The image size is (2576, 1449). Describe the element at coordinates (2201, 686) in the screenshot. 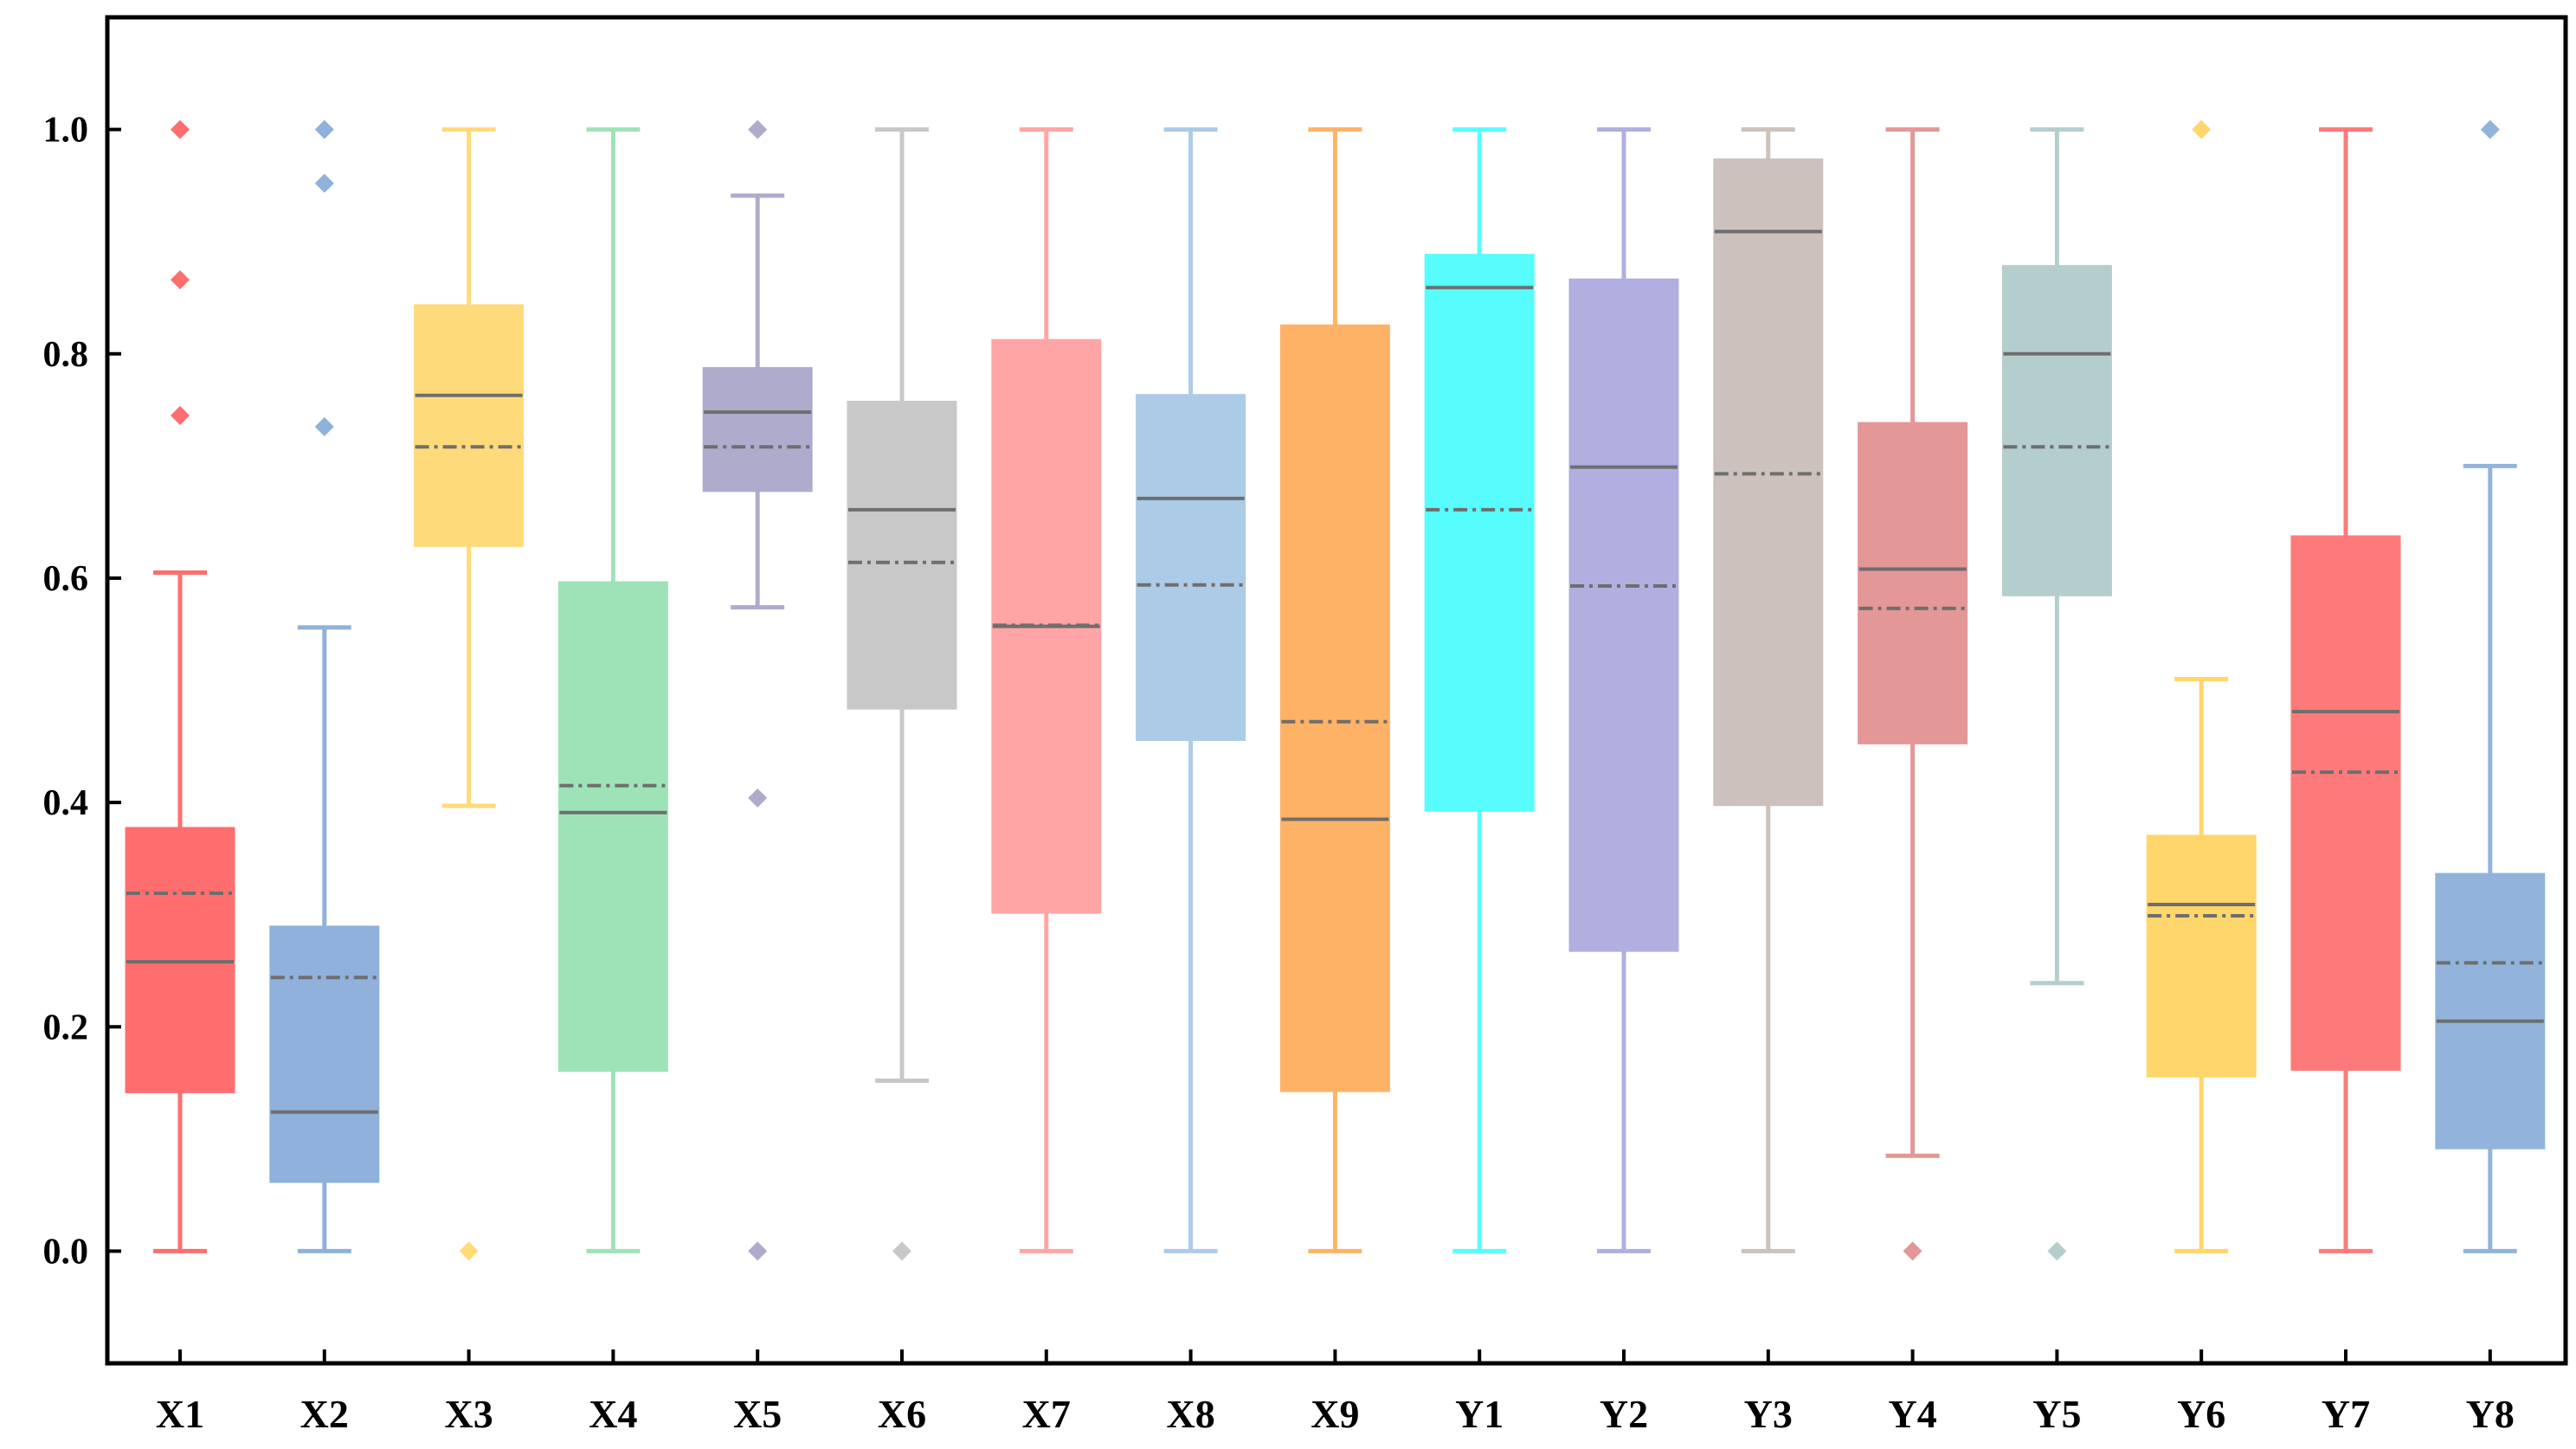

I see `box-y6` at that location.